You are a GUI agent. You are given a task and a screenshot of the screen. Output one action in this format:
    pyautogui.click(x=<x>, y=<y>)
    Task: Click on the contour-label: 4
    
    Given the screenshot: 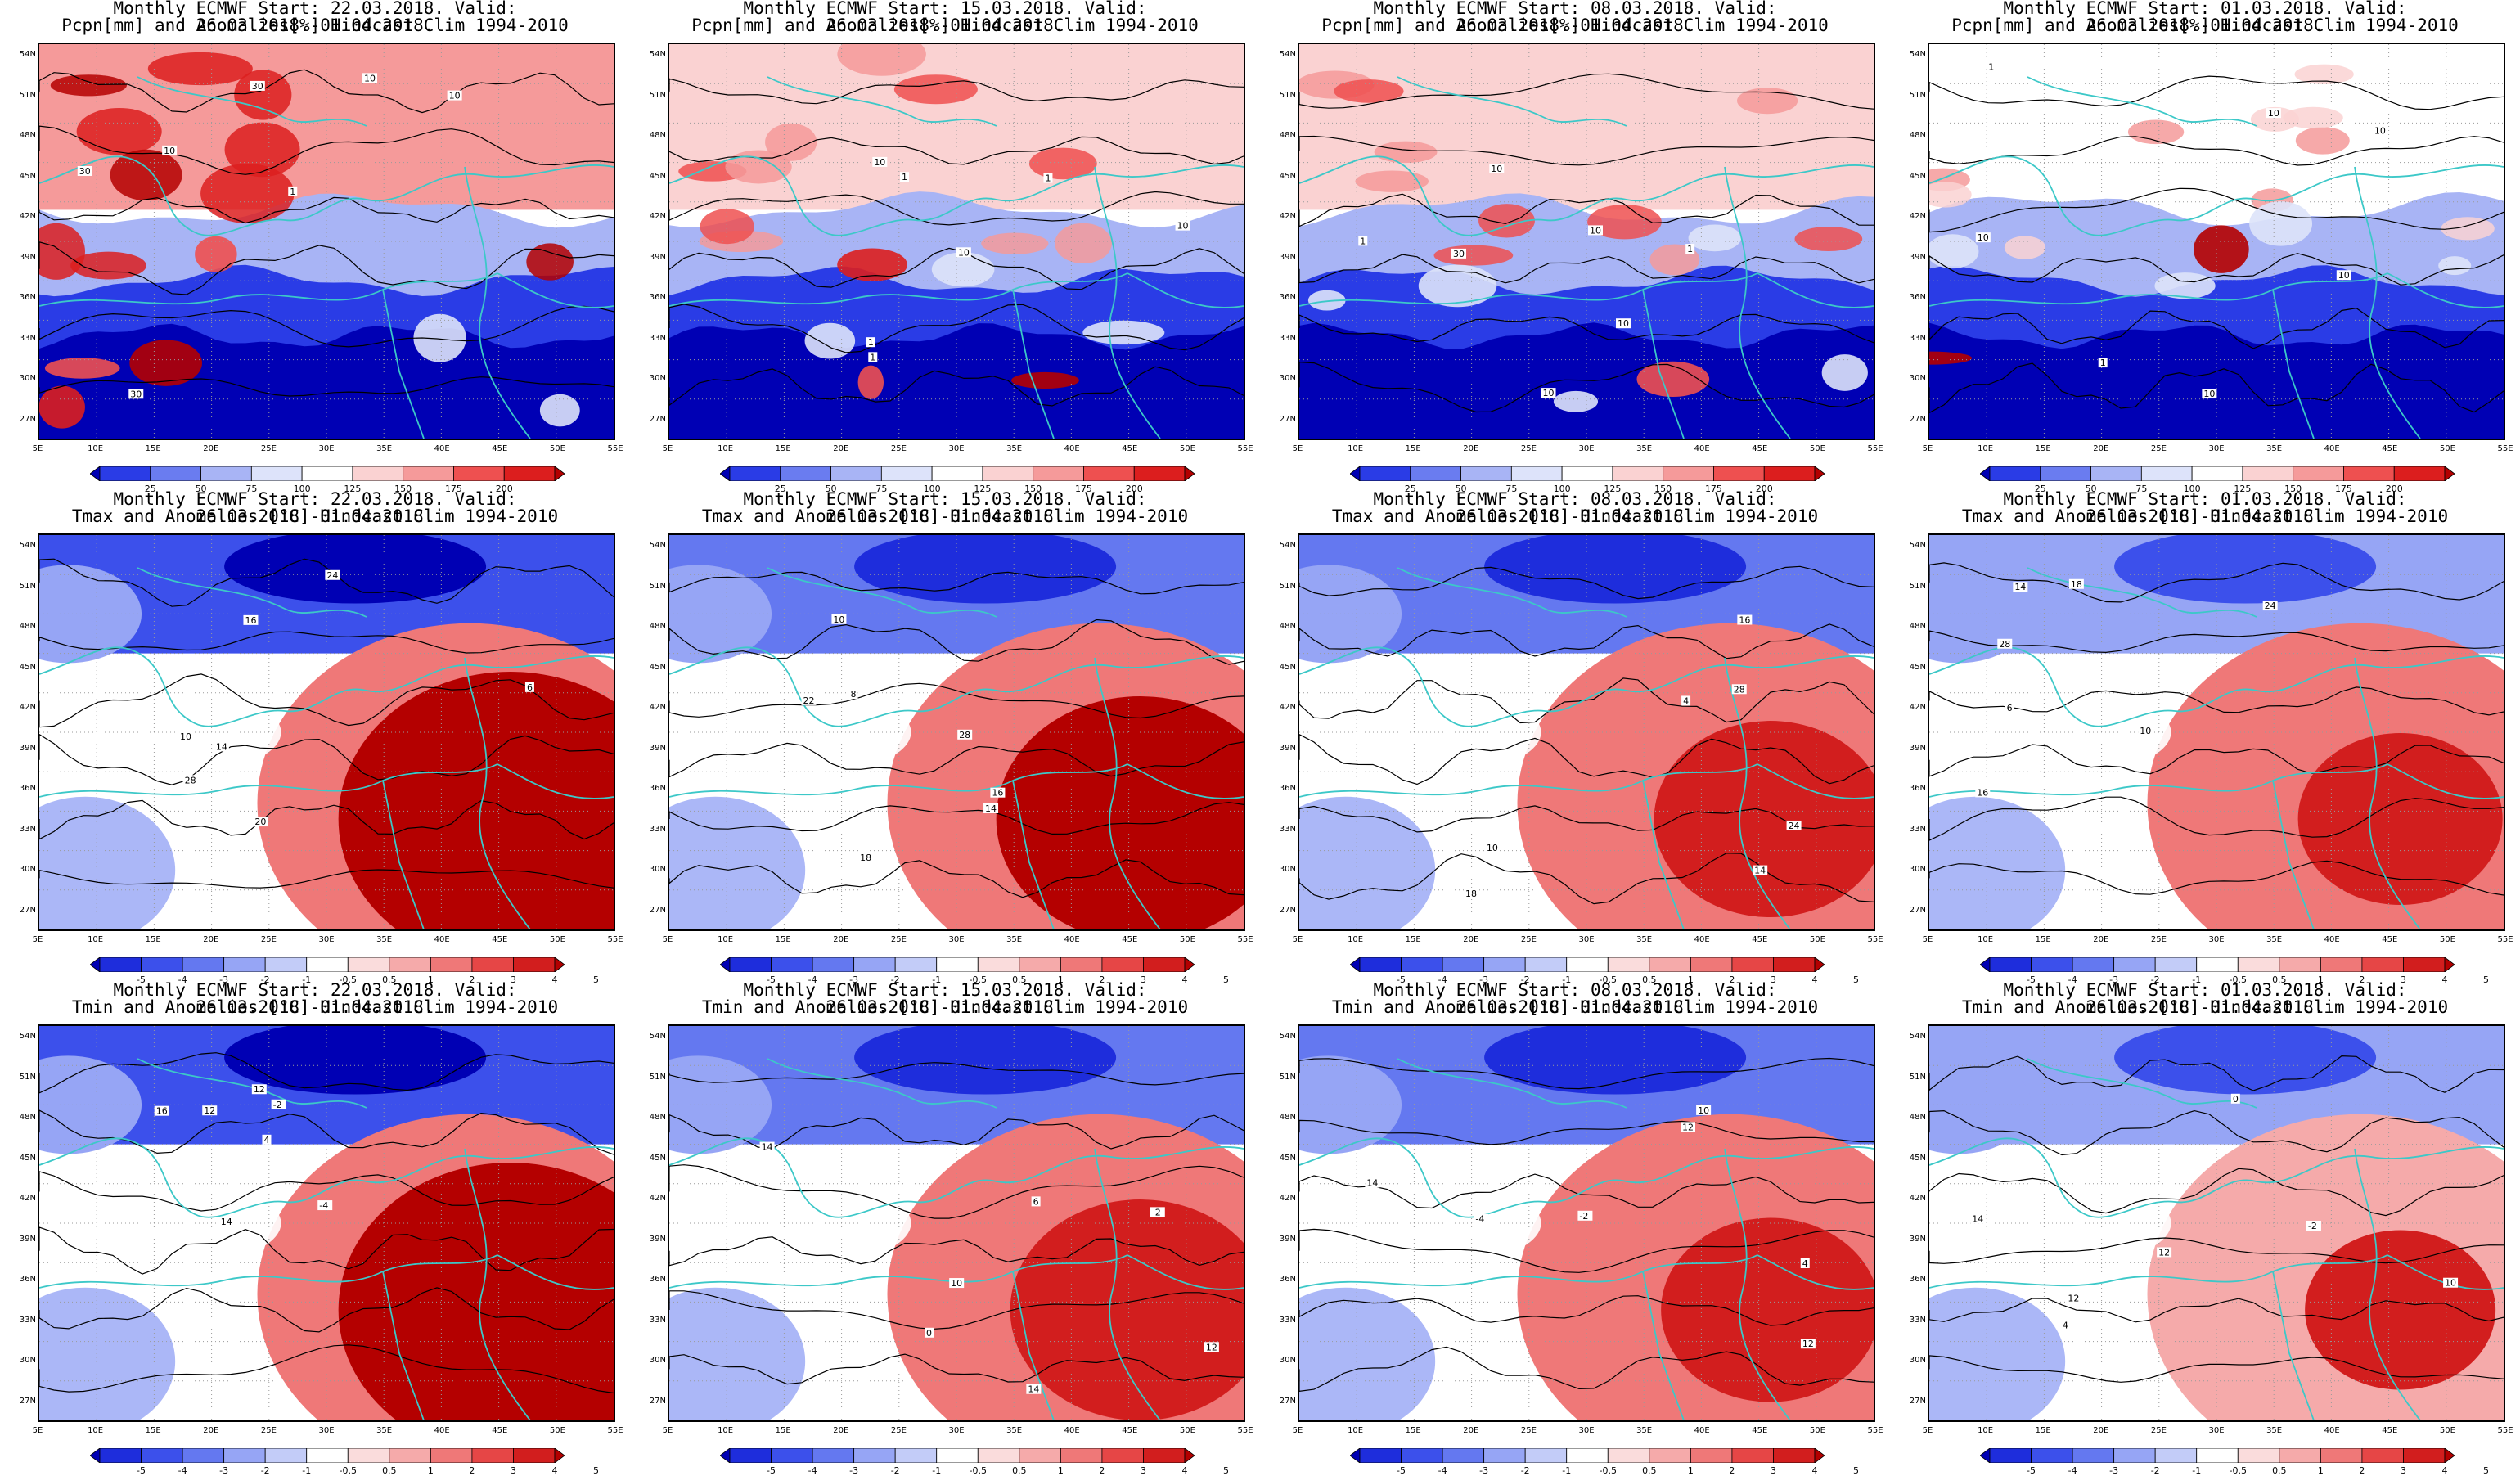 What is the action you would take?
    pyautogui.click(x=2065, y=1326)
    